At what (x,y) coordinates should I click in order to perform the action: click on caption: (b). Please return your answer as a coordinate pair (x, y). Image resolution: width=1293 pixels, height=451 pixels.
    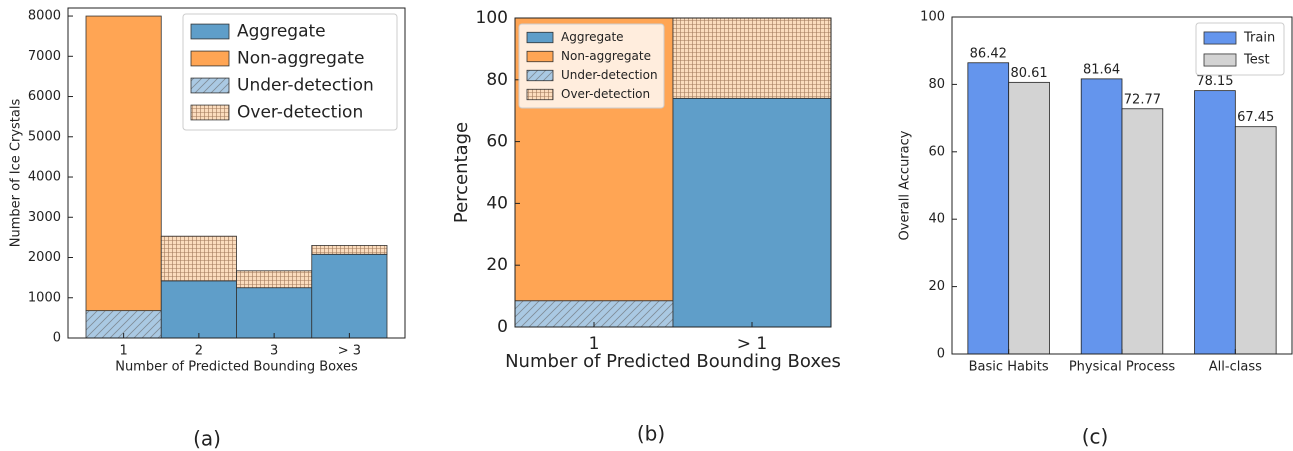
    Looking at the image, I should click on (651, 434).